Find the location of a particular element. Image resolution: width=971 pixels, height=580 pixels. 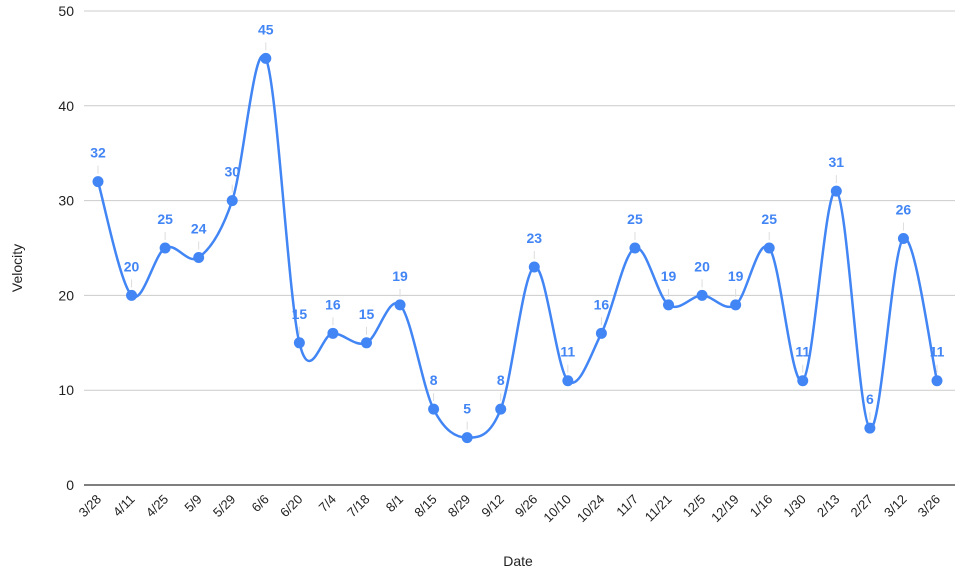

x-tick-label: 10/24 is located at coordinates (591, 509).